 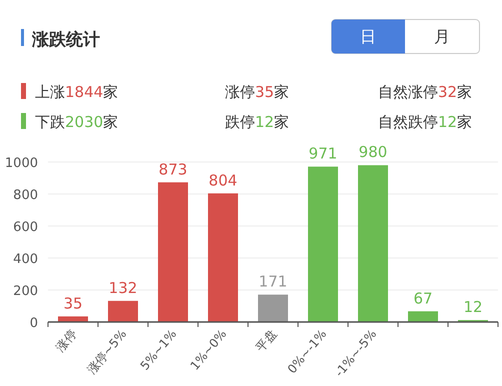 What do you see at coordinates (73, 303) in the screenshot?
I see `data-label: 35` at bounding box center [73, 303].